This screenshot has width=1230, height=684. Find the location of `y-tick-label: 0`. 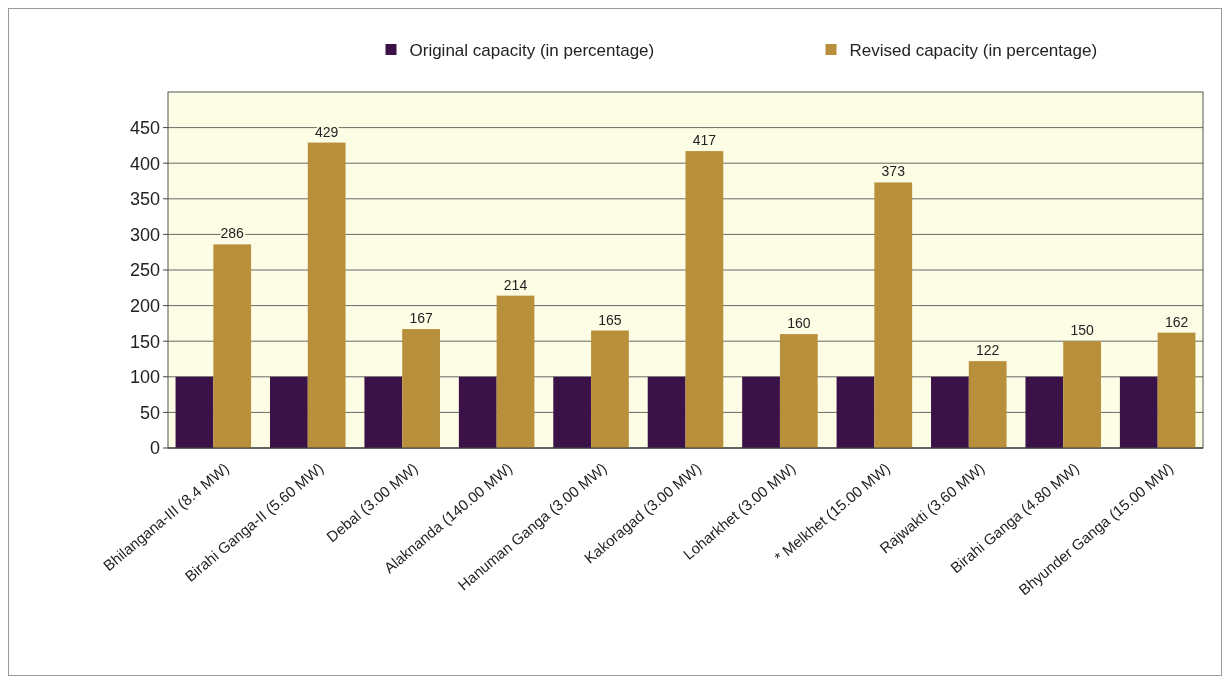

y-tick-label: 0 is located at coordinates (154, 448).